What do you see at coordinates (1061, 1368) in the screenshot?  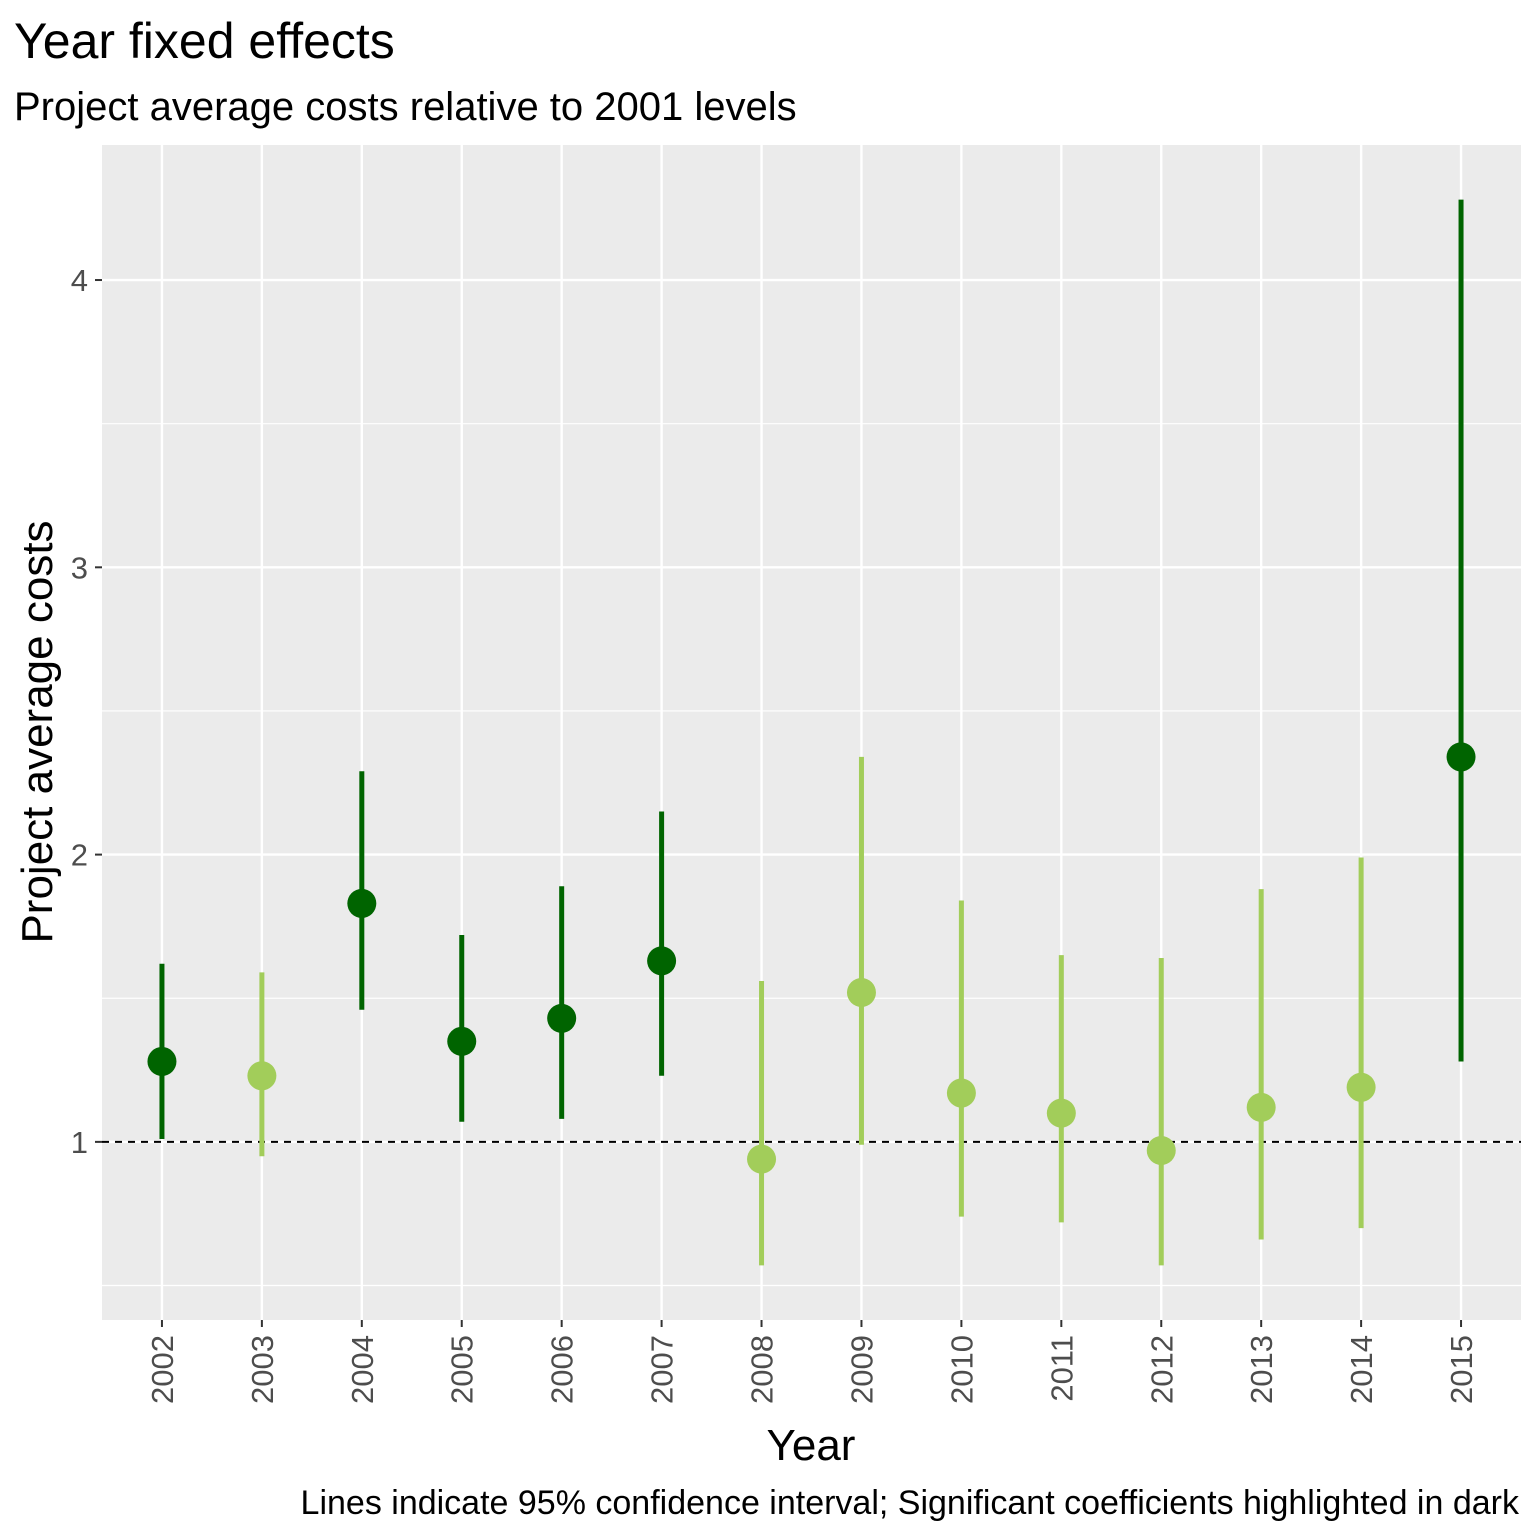 I see `x-tick-label: 2011` at bounding box center [1061, 1368].